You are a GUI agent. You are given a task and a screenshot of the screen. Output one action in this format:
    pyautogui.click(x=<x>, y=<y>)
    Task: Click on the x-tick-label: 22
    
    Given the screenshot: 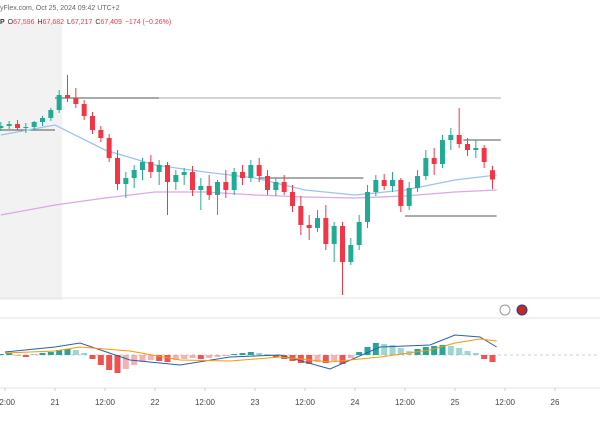 What is the action you would take?
    pyautogui.click(x=155, y=402)
    